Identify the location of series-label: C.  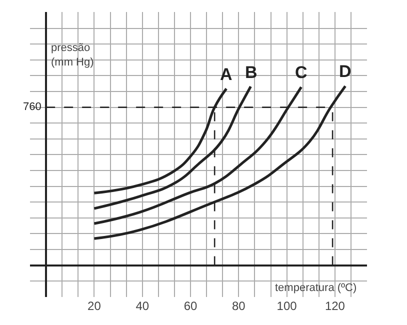
(301, 72).